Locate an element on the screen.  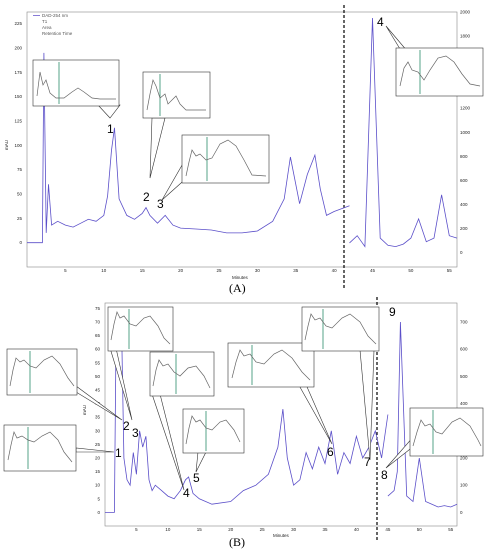
panel-a-legend-1: DAD-254 nm is located at coordinates (55, 15).